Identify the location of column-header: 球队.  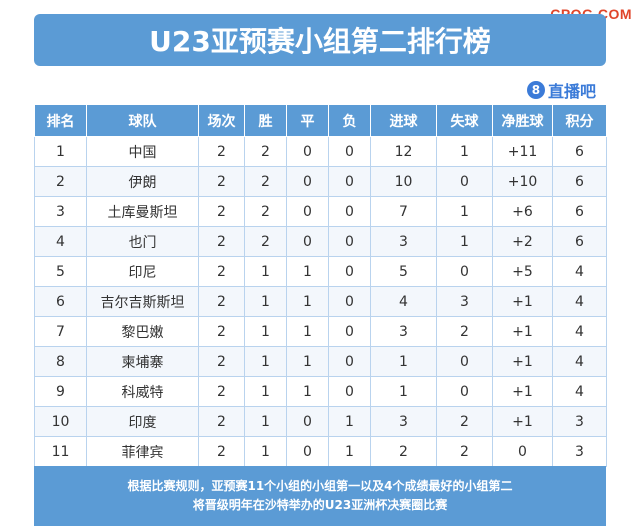
(142, 120).